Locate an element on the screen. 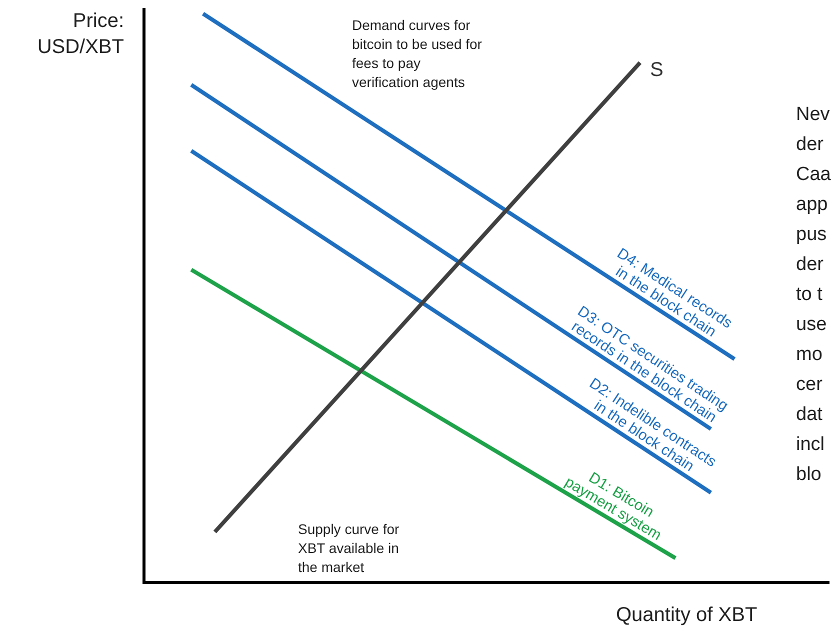 This screenshot has width=840, height=637. series-label: S is located at coordinates (657, 70).